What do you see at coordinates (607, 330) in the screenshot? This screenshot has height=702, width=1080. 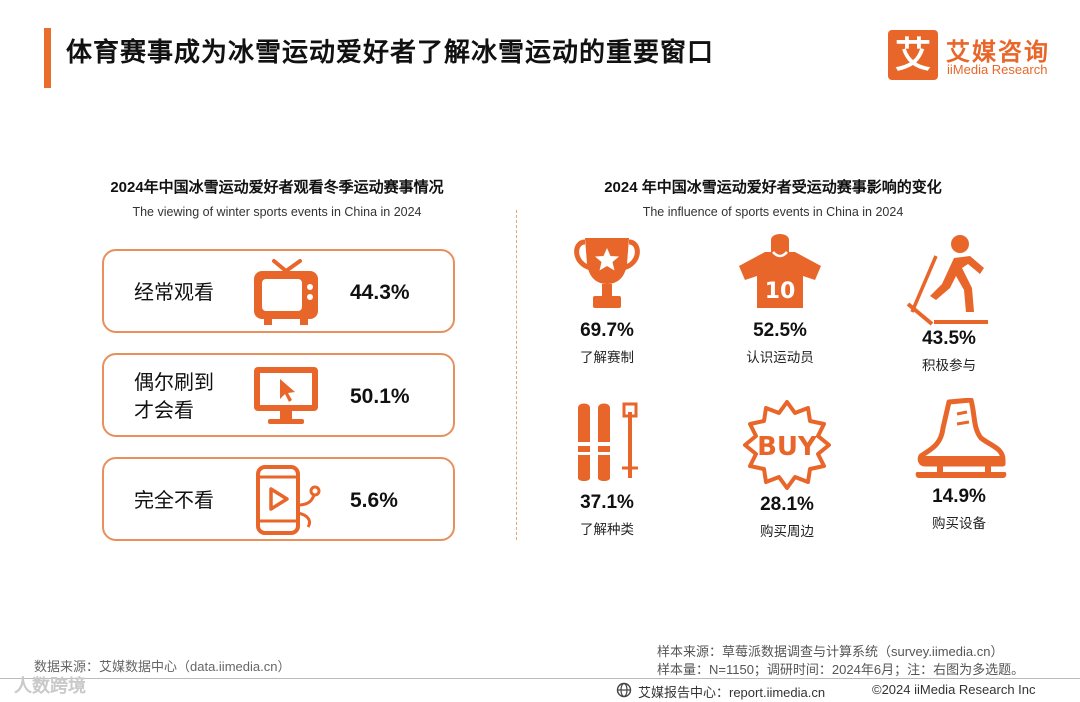 I see `influence-value: 69.7%` at bounding box center [607, 330].